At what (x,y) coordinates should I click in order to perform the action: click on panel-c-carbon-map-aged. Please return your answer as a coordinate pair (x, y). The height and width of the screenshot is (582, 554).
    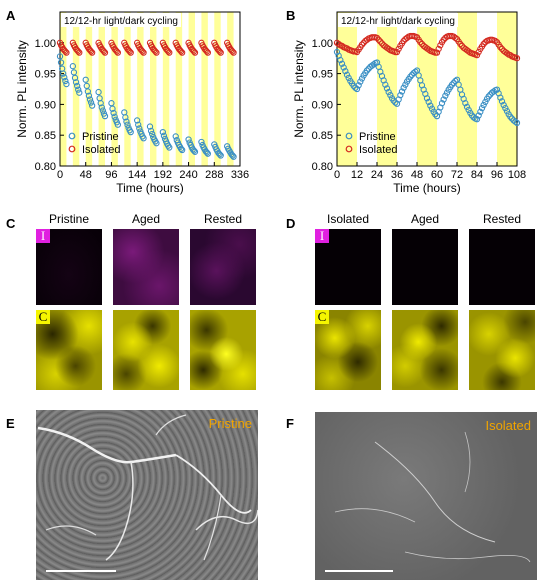
    Looking at the image, I should click on (146, 350).